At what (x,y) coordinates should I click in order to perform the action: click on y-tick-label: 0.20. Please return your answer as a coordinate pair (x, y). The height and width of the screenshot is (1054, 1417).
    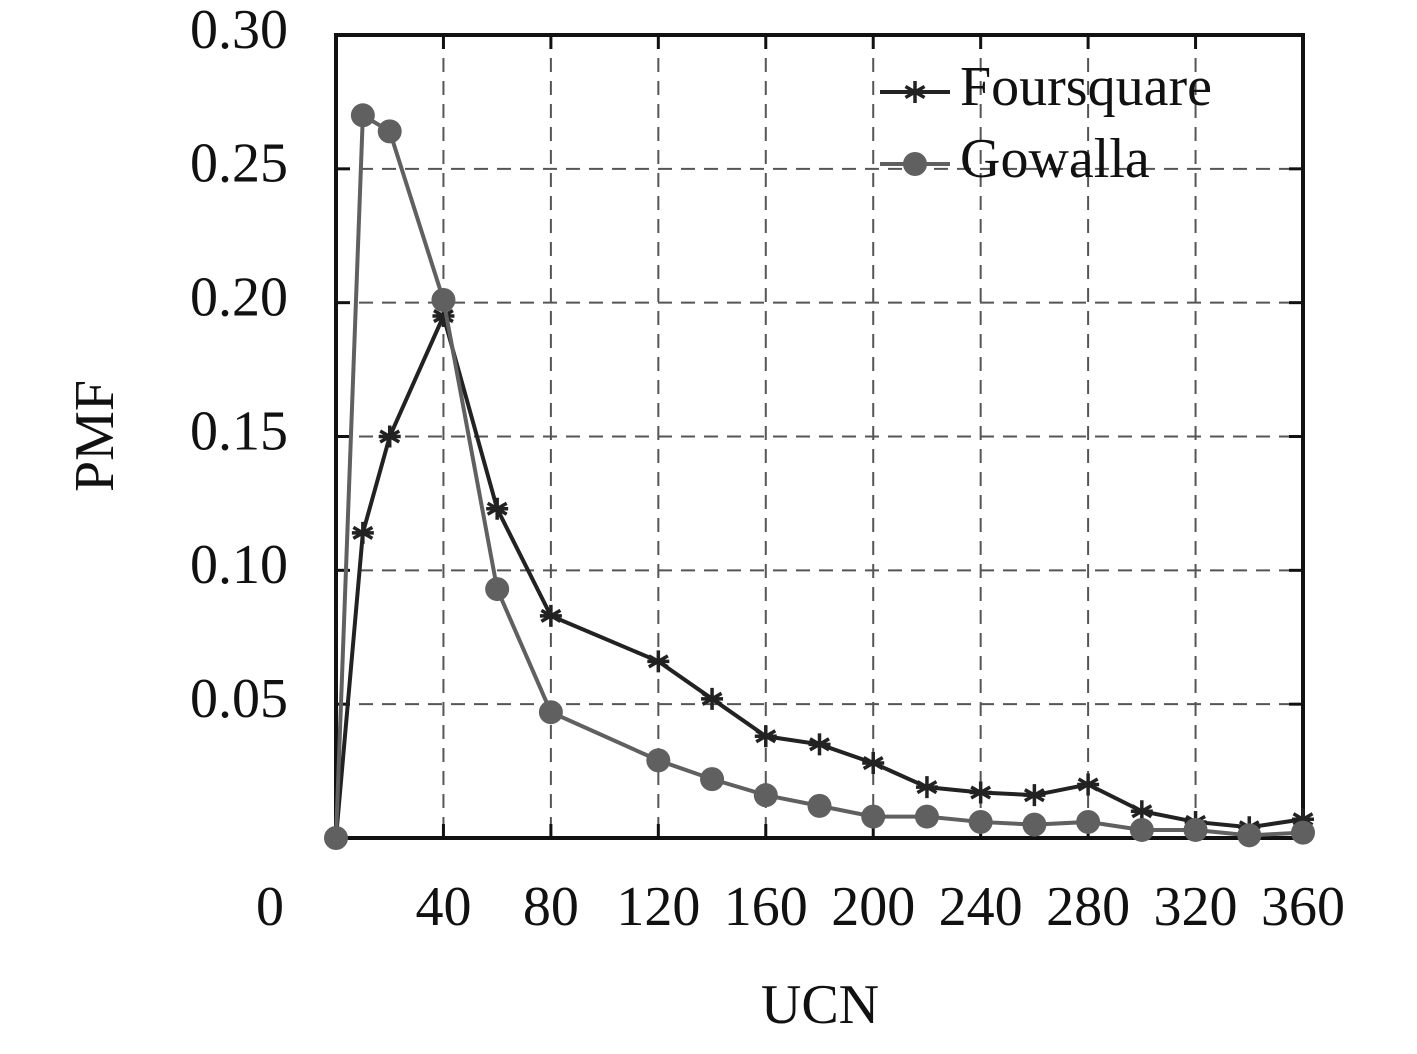
    Looking at the image, I should click on (239, 298).